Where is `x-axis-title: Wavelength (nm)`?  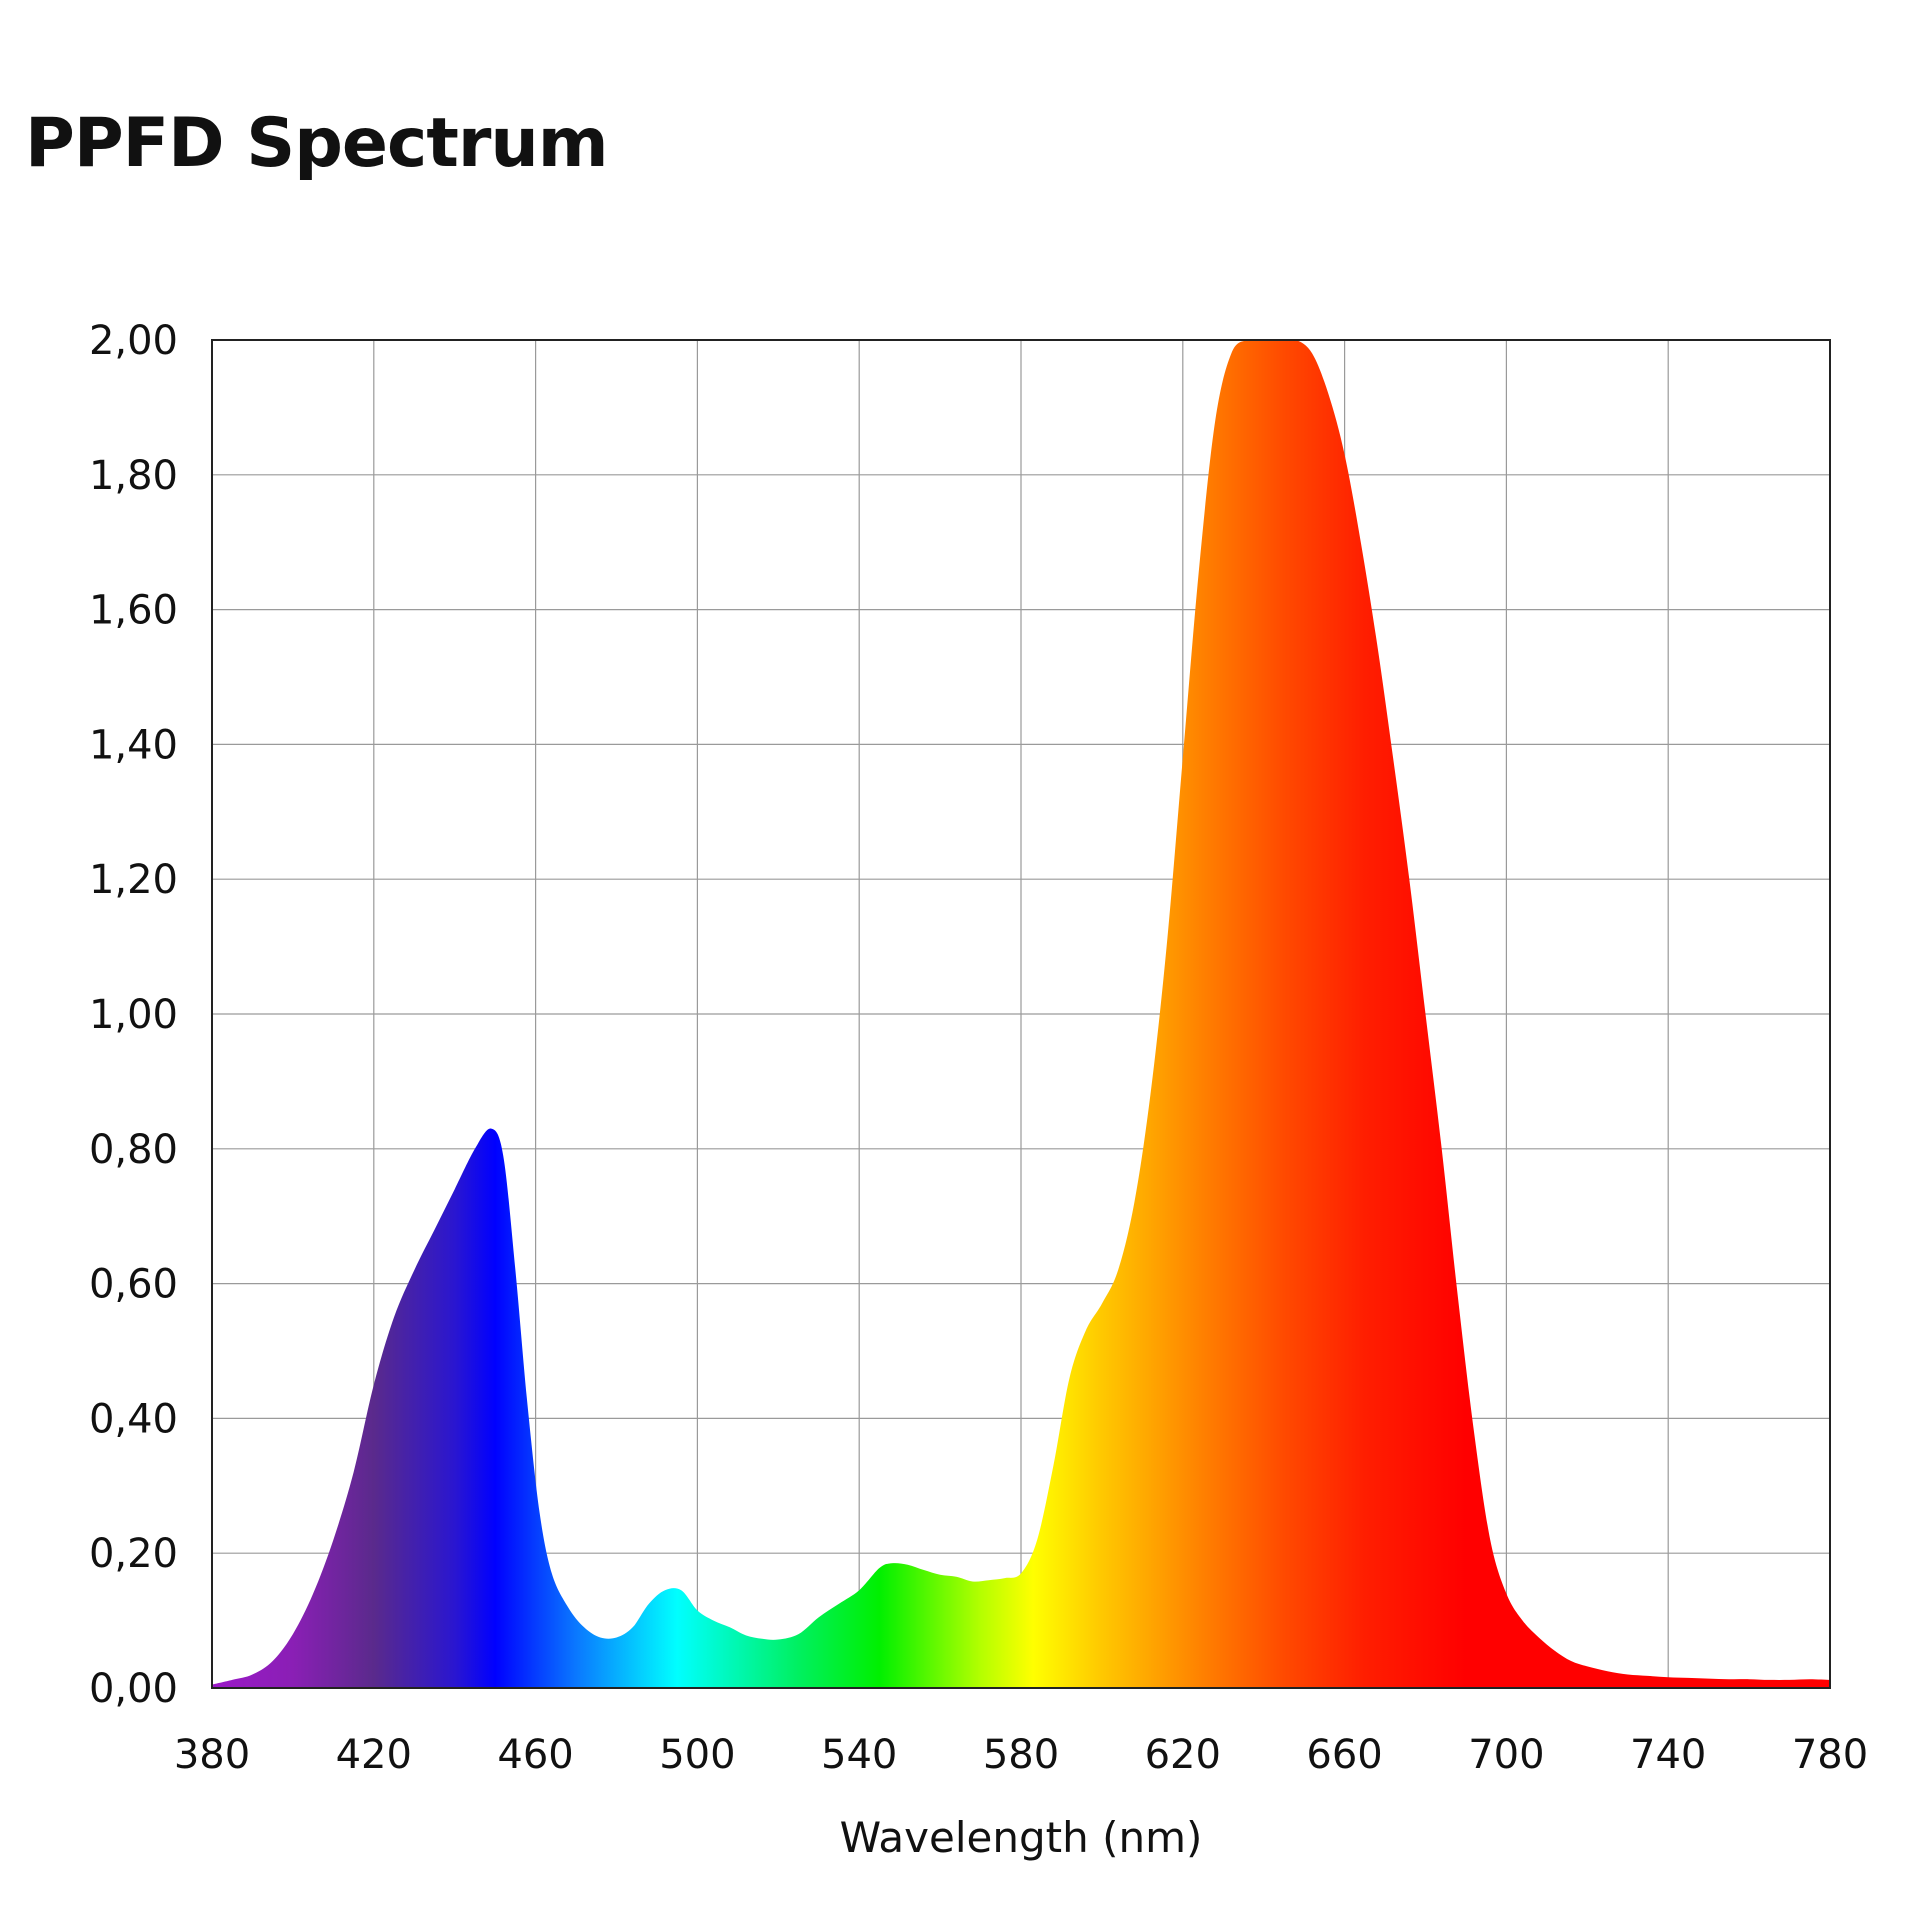
x-axis-title: Wavelength (nm) is located at coordinates (1021, 1837).